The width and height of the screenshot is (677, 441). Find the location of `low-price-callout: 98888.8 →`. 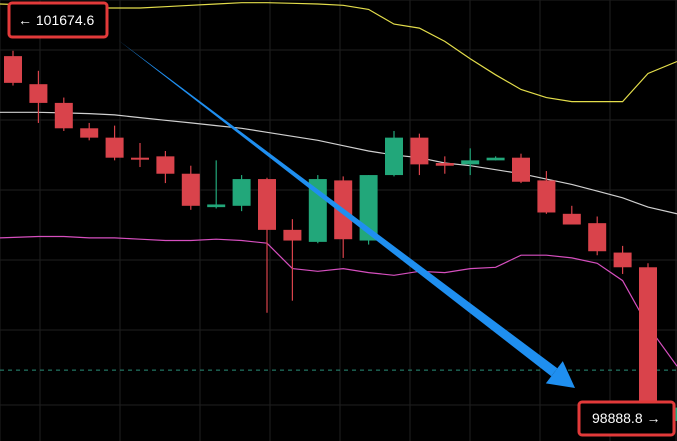

low-price-callout: 98888.8 → is located at coordinates (626, 418).